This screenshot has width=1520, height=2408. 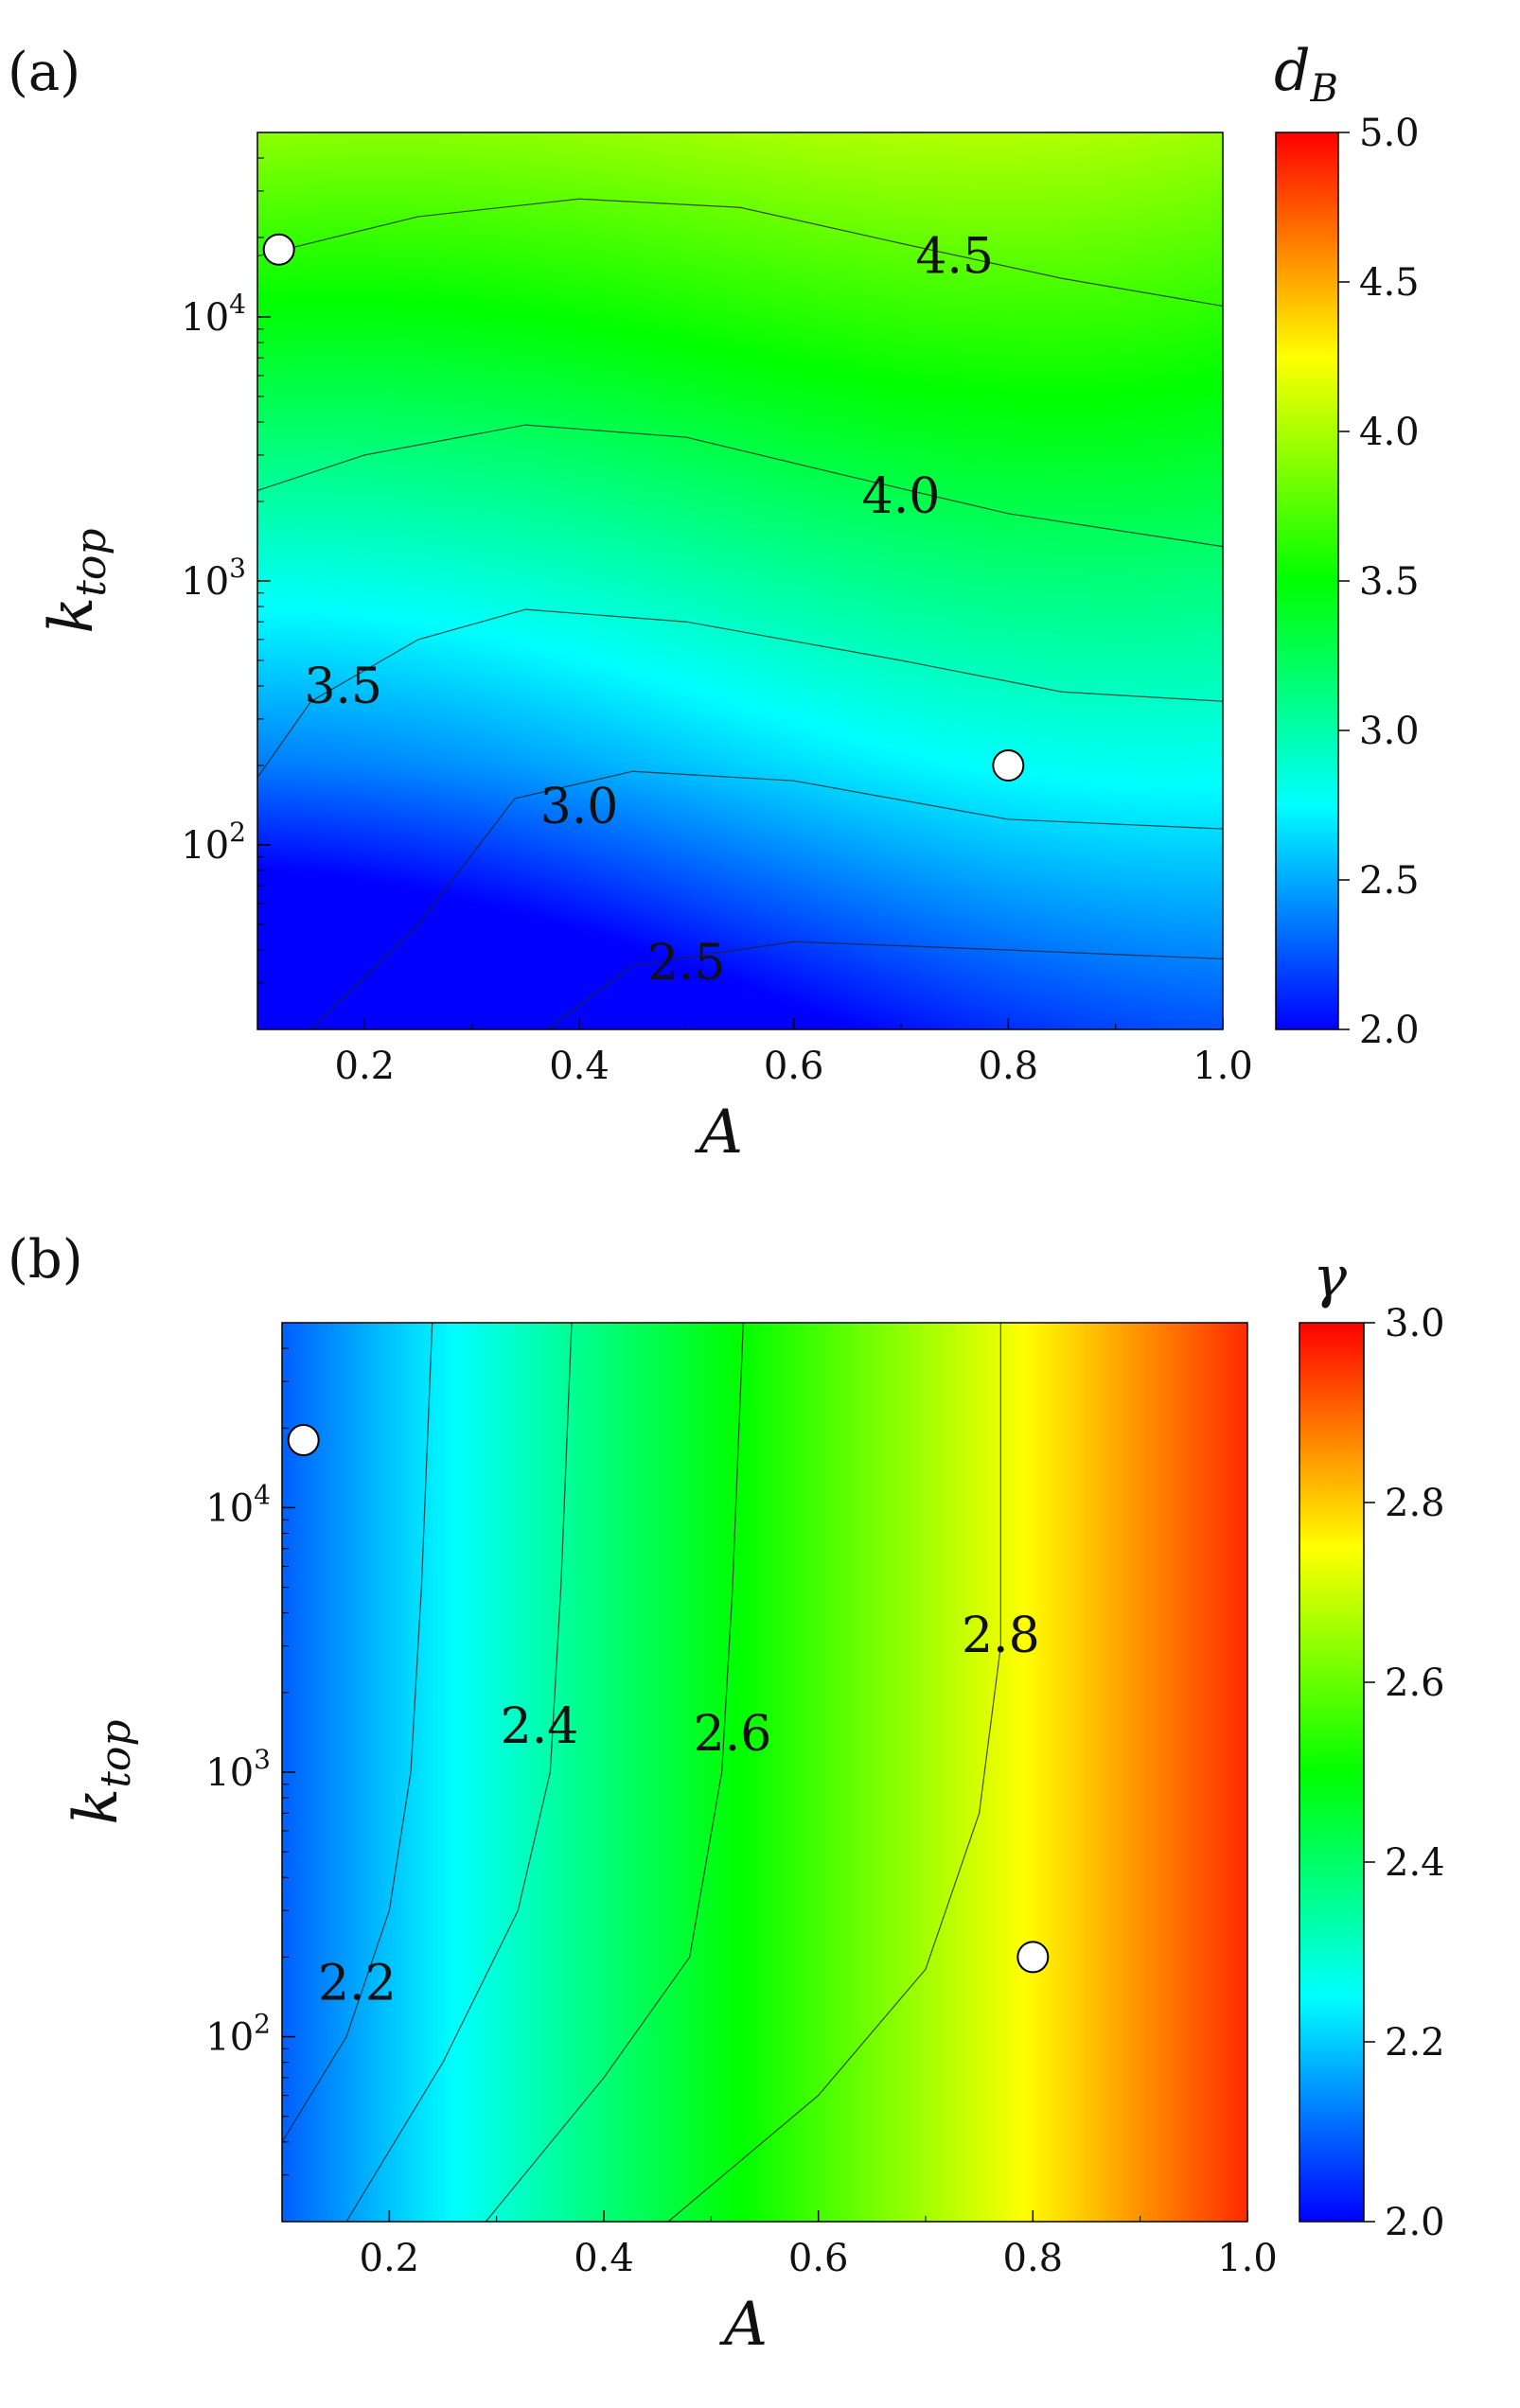 I want to click on contour-label-3: 2.8, so click(x=1001, y=1636).